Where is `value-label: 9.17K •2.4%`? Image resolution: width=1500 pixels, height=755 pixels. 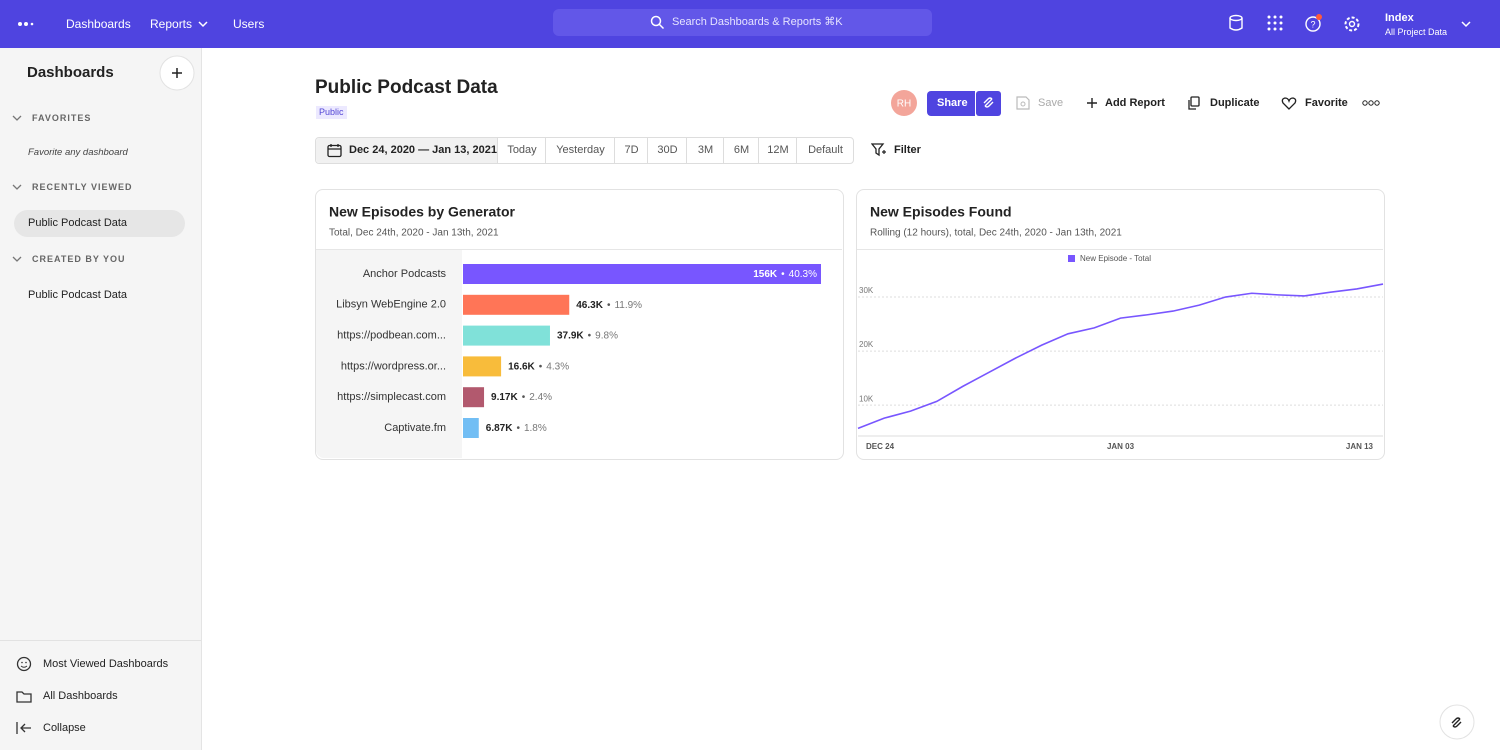
value-label: 9.17K •2.4% is located at coordinates (521, 397).